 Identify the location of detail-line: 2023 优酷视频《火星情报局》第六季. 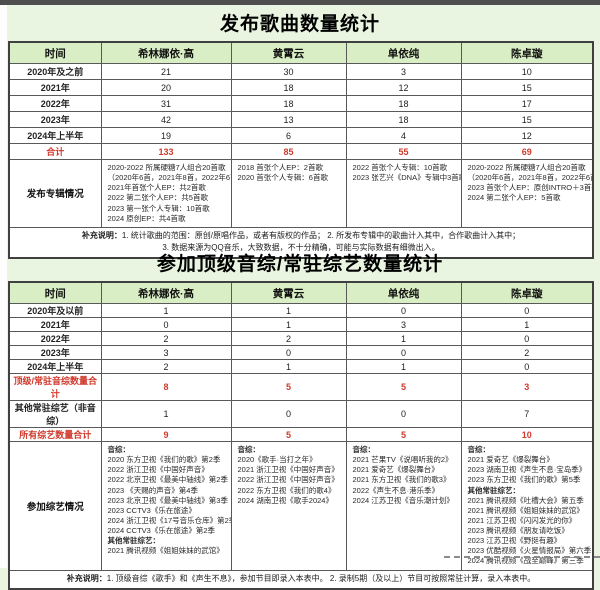
(529, 551).